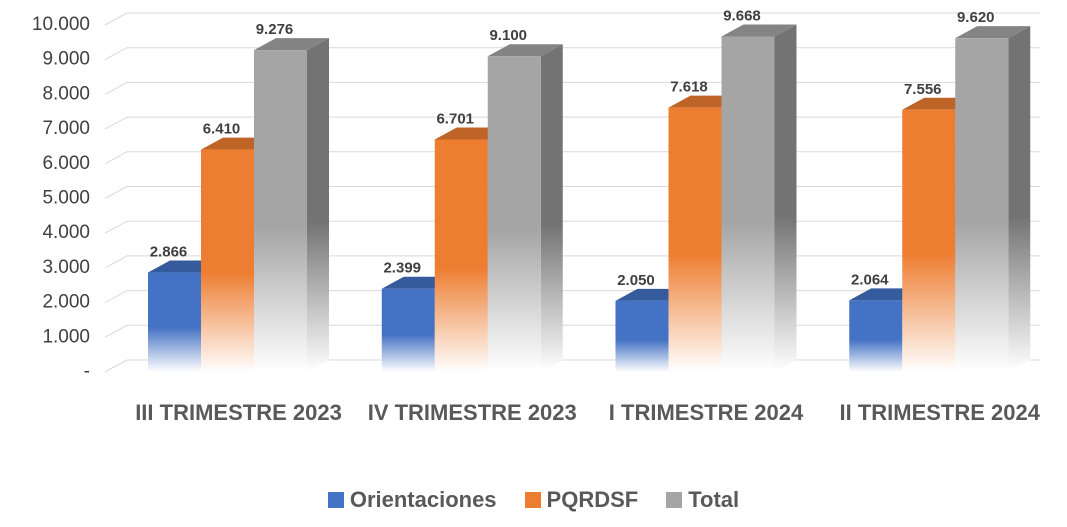 Image resolution: width=1067 pixels, height=527 pixels. I want to click on value-label: 2.866, so click(169, 252).